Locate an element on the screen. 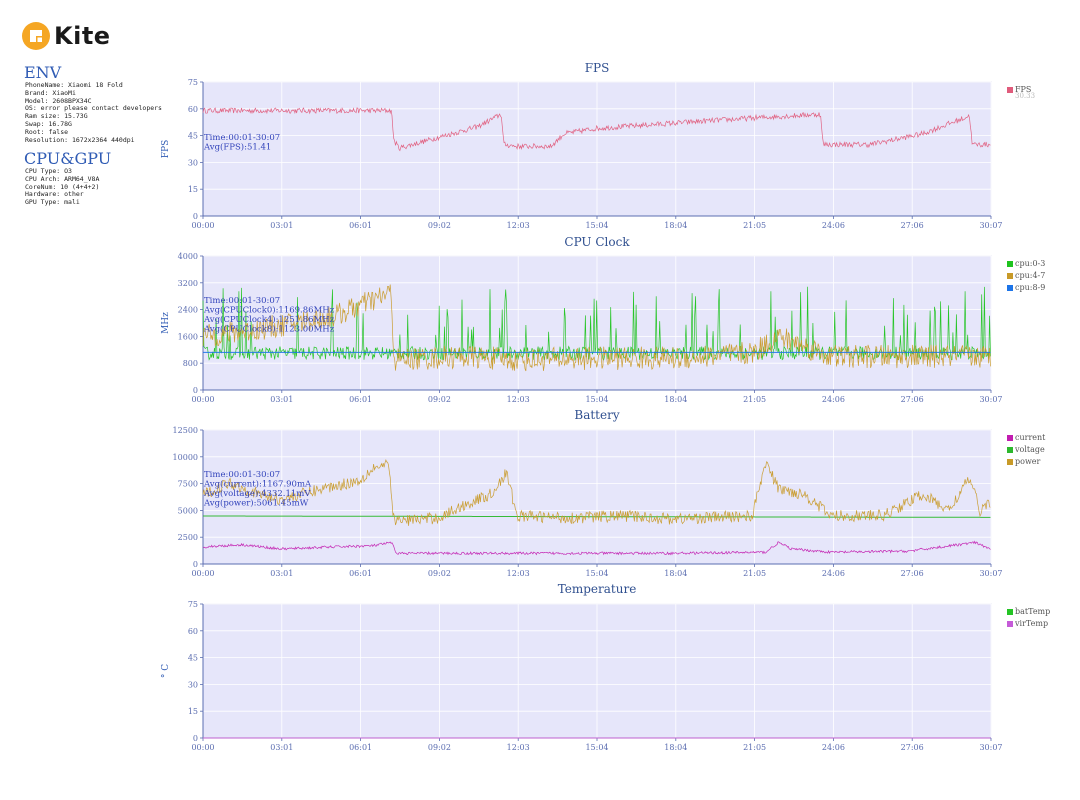 The image size is (1080, 800). y-tick-label: 45 is located at coordinates (193, 658).